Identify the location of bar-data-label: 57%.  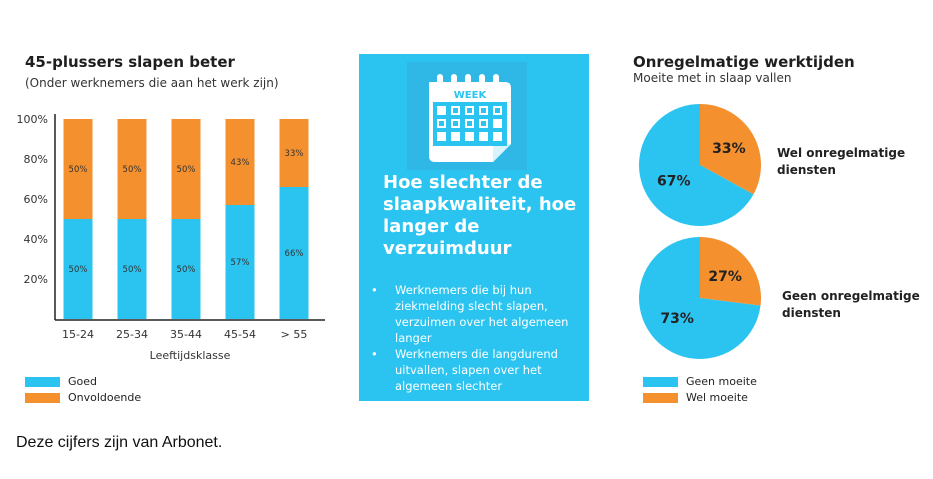
(240, 263).